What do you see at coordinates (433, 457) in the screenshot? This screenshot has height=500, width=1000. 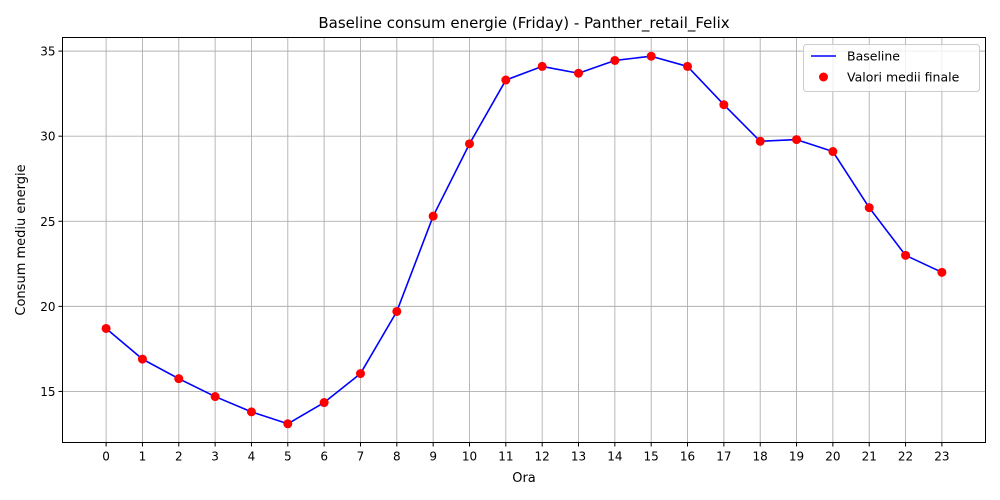 I see `x-tick-label: 9` at bounding box center [433, 457].